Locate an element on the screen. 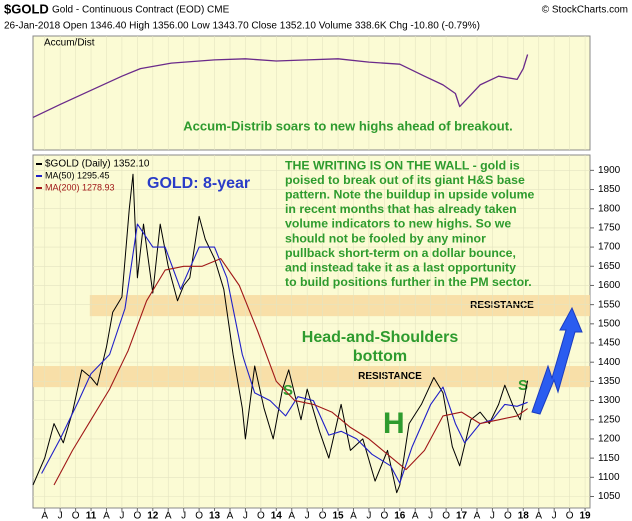 The width and height of the screenshot is (632, 521). left-shoulder: S is located at coordinates (288, 390).